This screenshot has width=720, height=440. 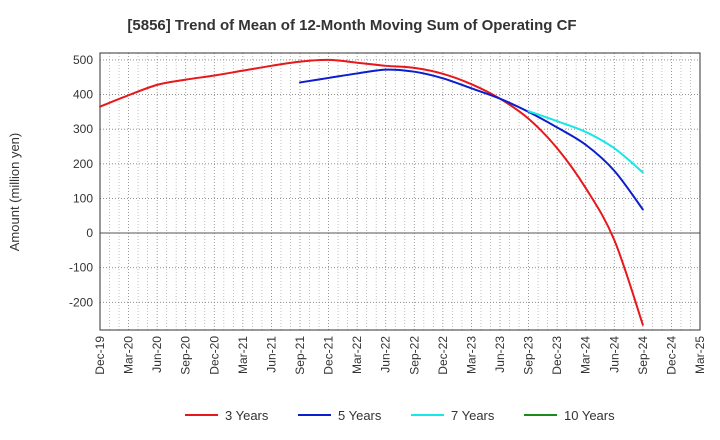 I want to click on x-tick-label: Dec-21, so click(x=329, y=355).